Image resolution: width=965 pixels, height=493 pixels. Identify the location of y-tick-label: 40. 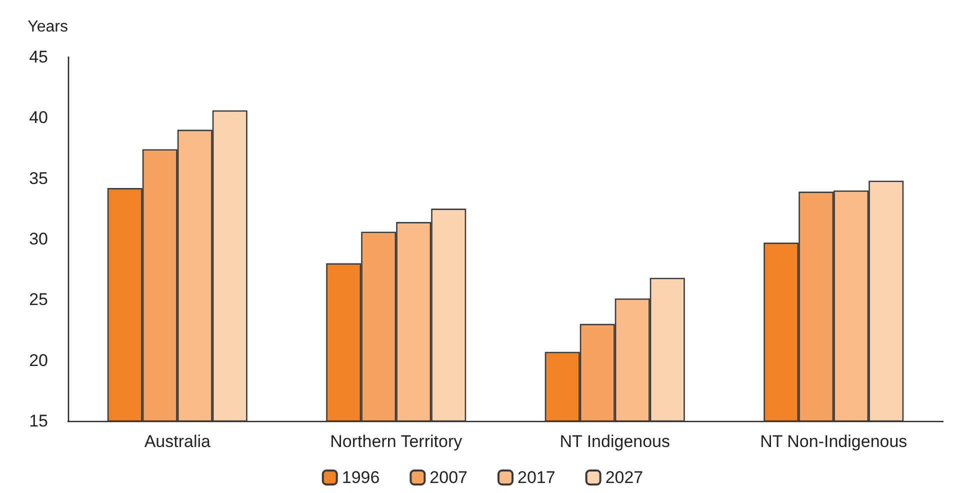
(38, 118).